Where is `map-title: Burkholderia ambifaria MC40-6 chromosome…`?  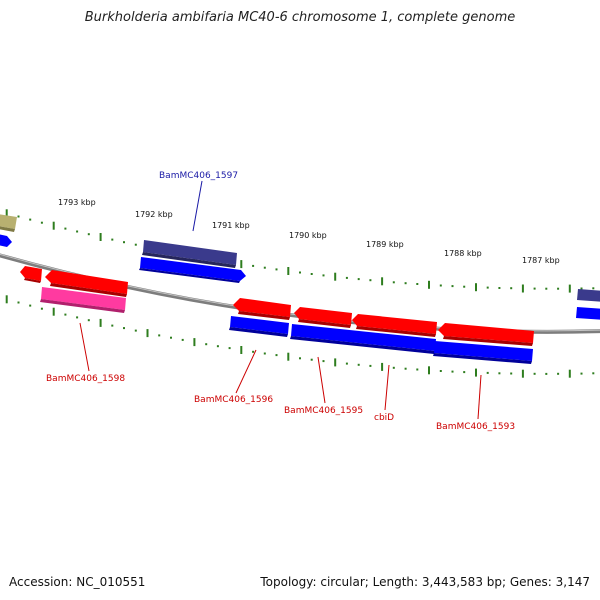 map-title: Burkholderia ambifaria MC40-6 chromosome… is located at coordinates (300, 17).